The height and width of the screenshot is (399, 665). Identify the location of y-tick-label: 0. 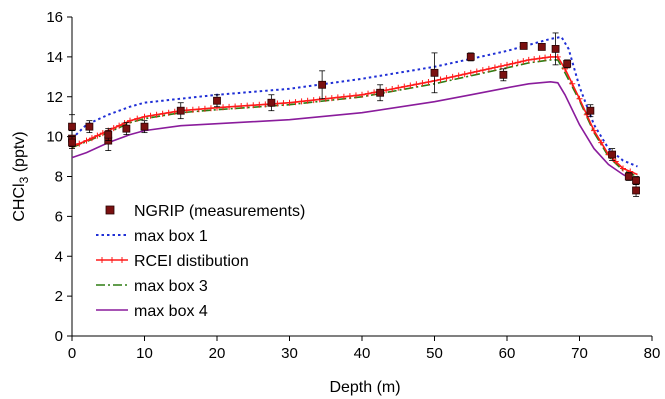
(59, 336).